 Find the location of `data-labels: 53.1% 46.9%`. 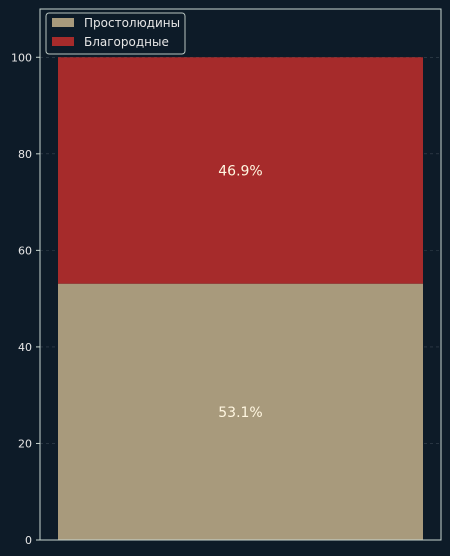

data-labels: 53.1% 46.9% is located at coordinates (240, 291).